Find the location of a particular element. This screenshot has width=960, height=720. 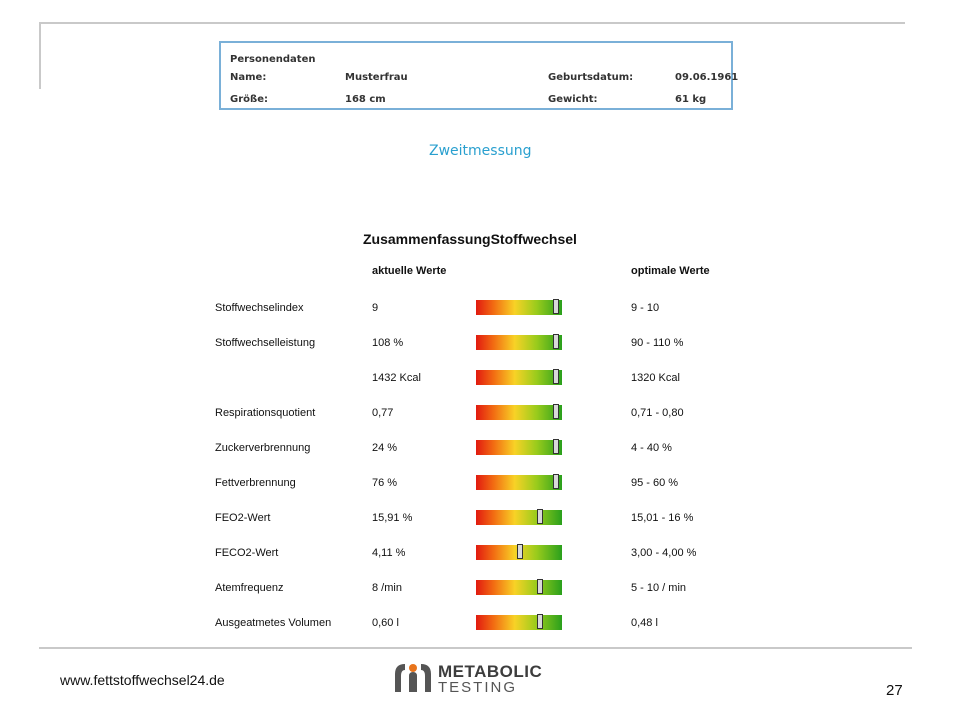

metric-value: 9 is located at coordinates (375, 308).